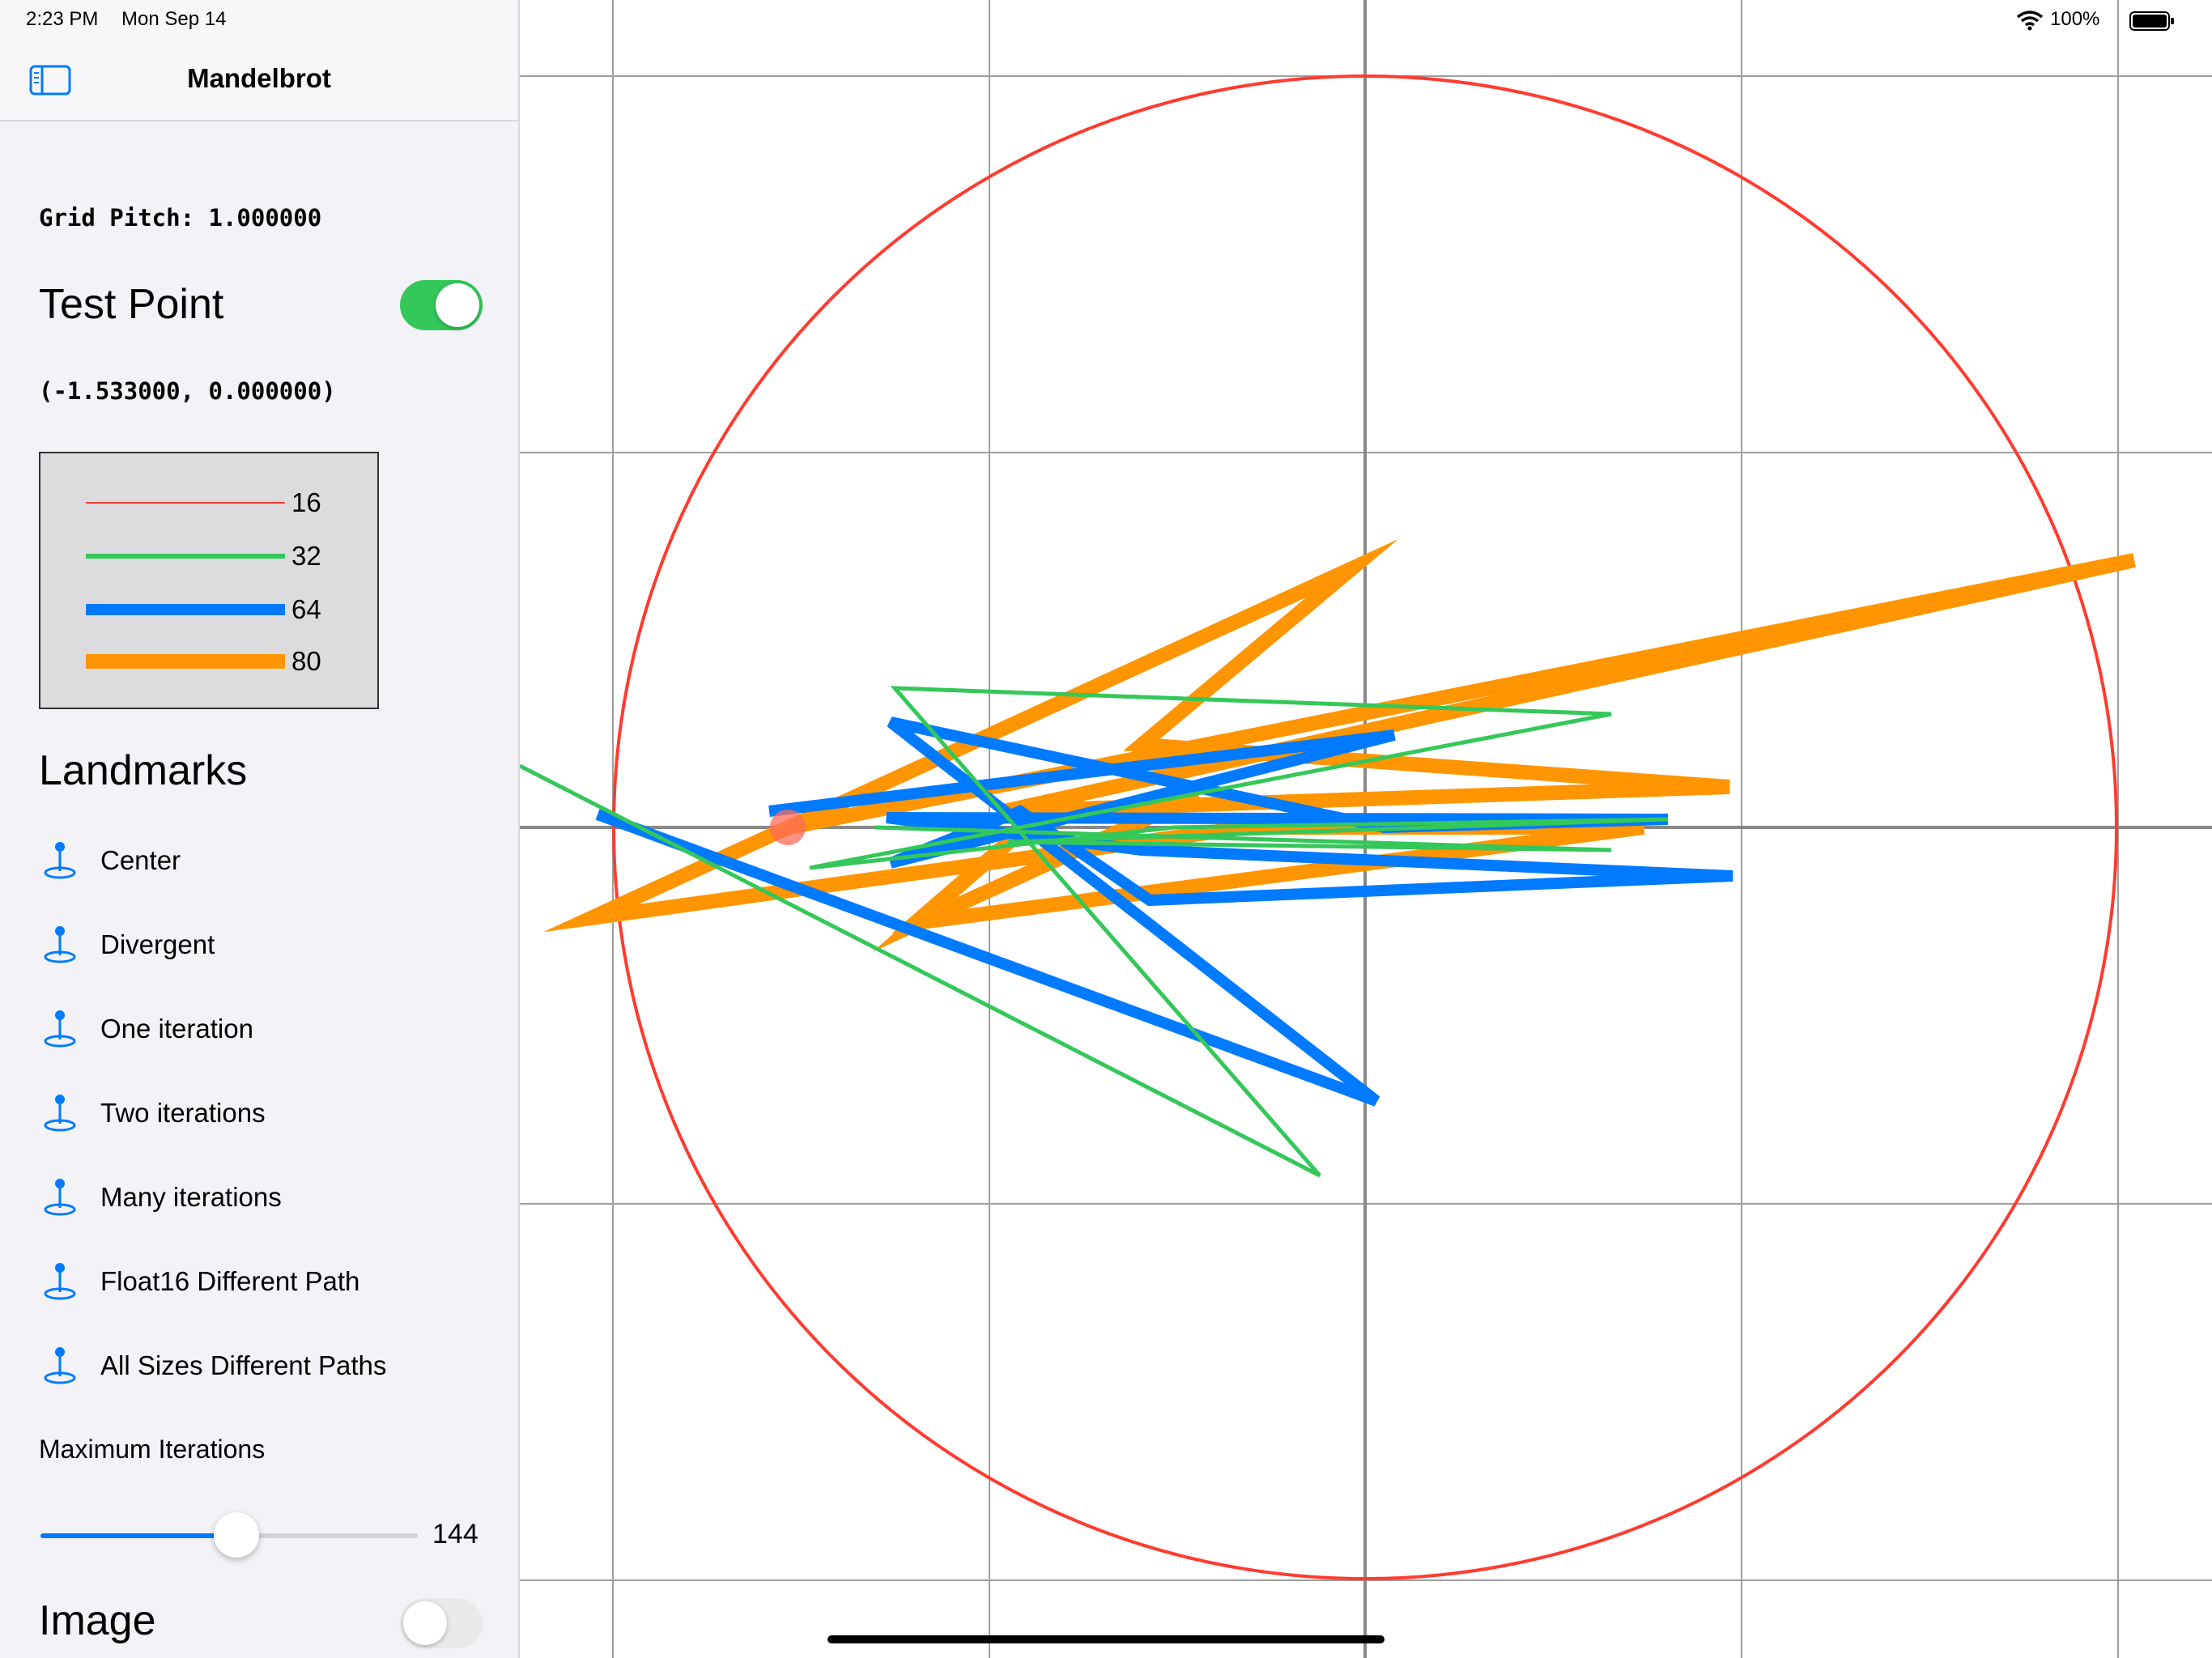 This screenshot has height=1658, width=2212. I want to click on max-iterations-label: Maximum Iterations, so click(153, 1449).